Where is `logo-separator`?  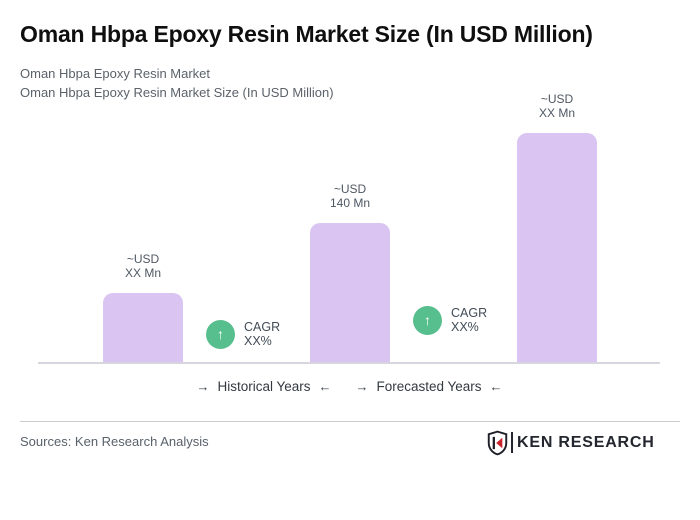
logo-separator is located at coordinates (512, 442).